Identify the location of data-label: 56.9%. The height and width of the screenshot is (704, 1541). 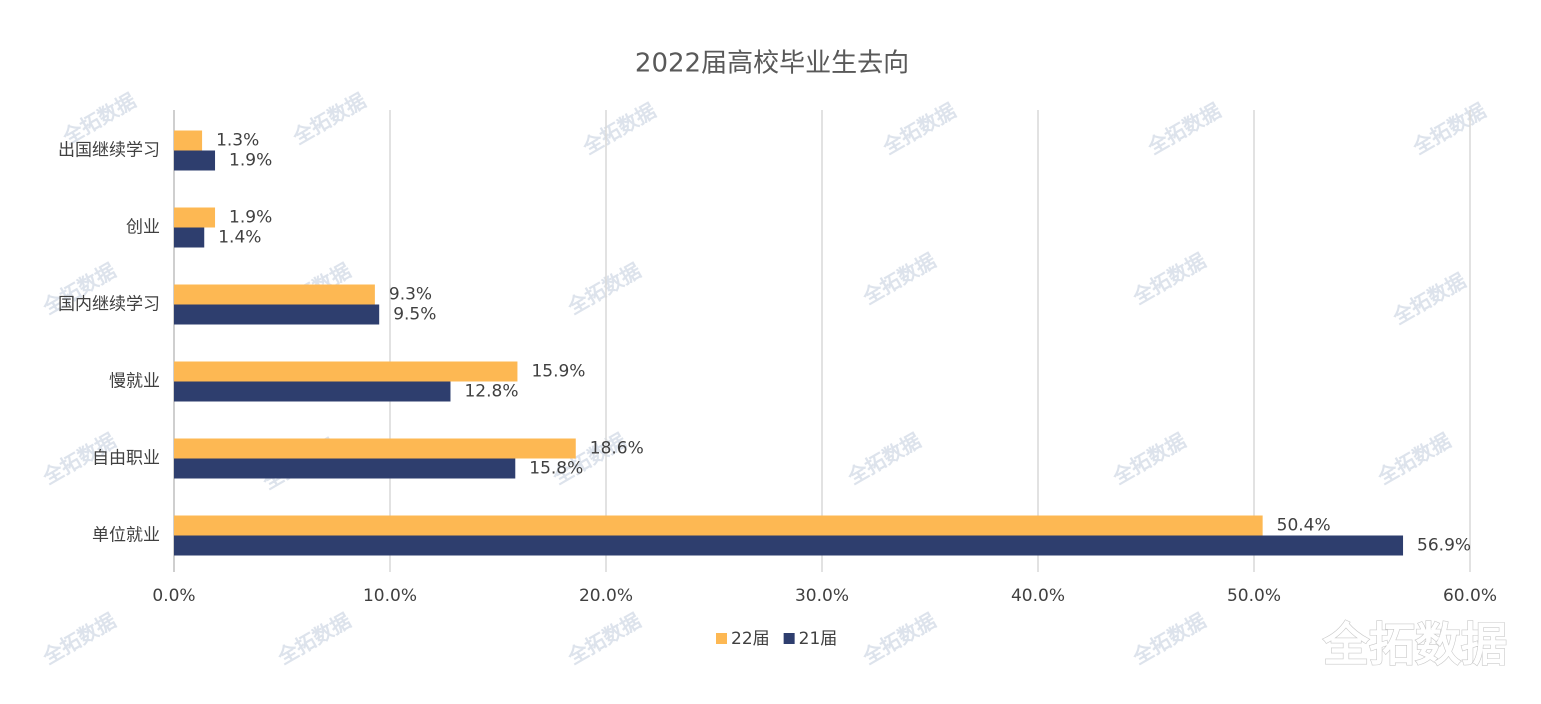
(1444, 546).